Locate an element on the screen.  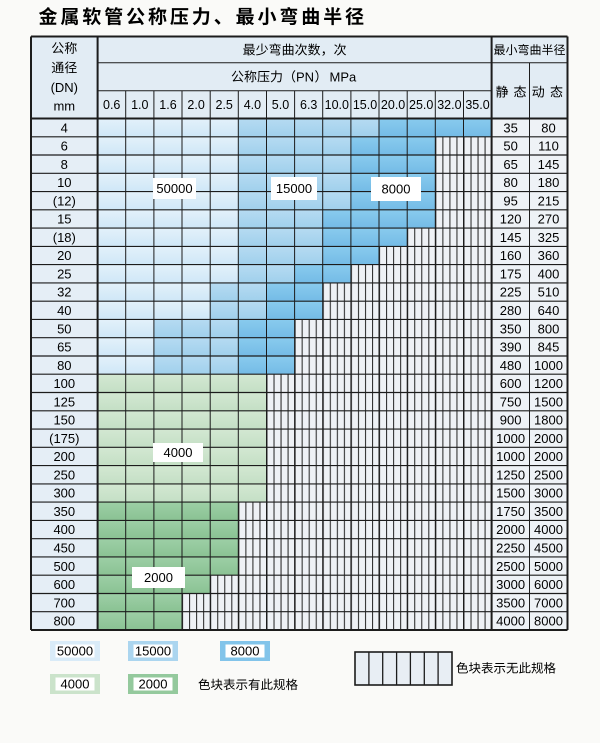
svg-text: 110 is located at coordinates (548, 146).